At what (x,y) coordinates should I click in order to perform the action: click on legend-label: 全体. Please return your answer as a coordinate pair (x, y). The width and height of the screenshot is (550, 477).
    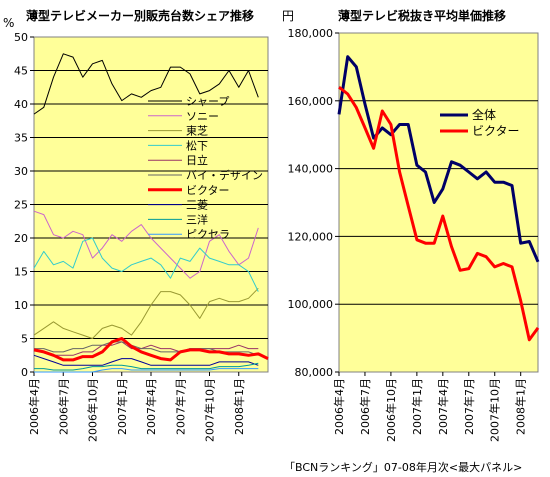
    Looking at the image, I should click on (484, 114).